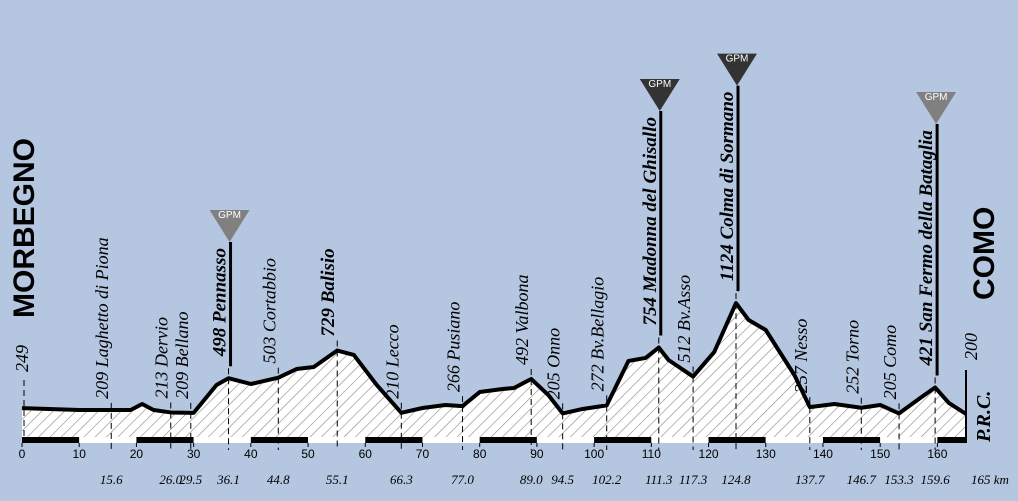 Image resolution: width=1018 pixels, height=501 pixels. I want to click on waypoint-name: Lecco, so click(392, 346).